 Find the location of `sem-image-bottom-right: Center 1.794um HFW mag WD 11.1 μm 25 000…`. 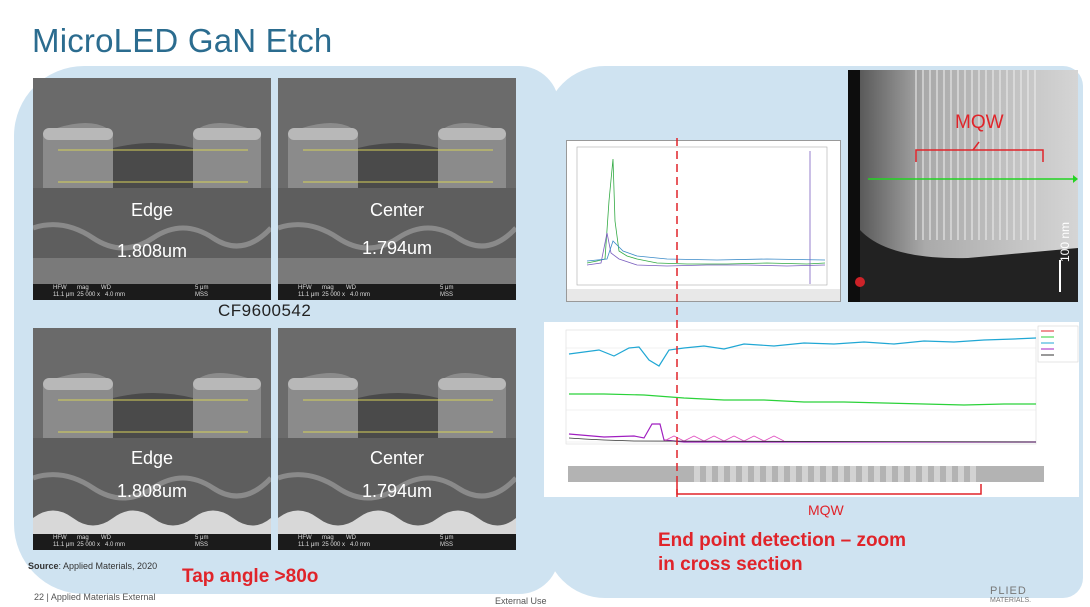

sem-image-bottom-right: Center 1.794um HFW mag WD 11.1 μm 25 000… is located at coordinates (397, 439).